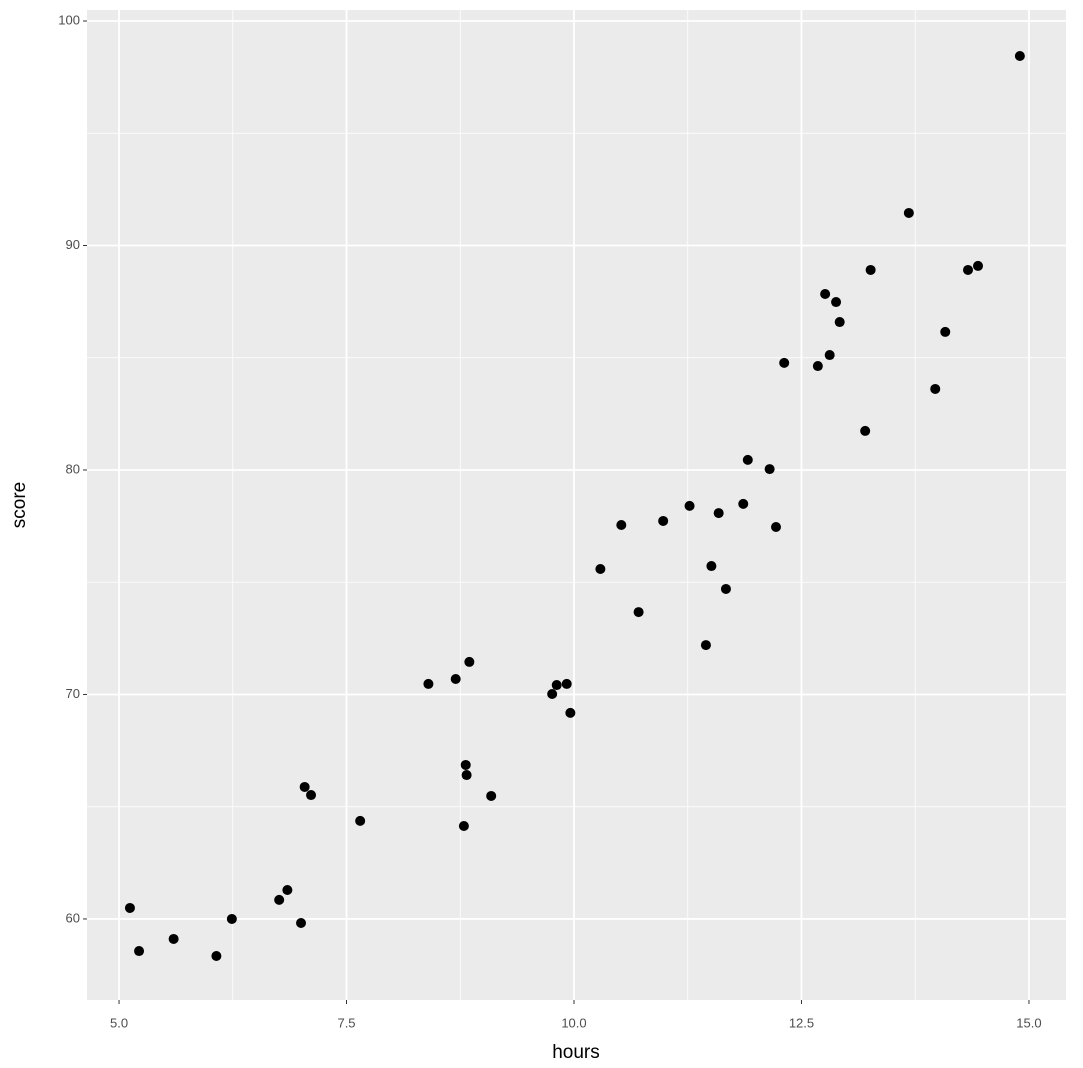 The image size is (1083, 1068). What do you see at coordinates (73, 693) in the screenshot?
I see `y-tick-label: 70` at bounding box center [73, 693].